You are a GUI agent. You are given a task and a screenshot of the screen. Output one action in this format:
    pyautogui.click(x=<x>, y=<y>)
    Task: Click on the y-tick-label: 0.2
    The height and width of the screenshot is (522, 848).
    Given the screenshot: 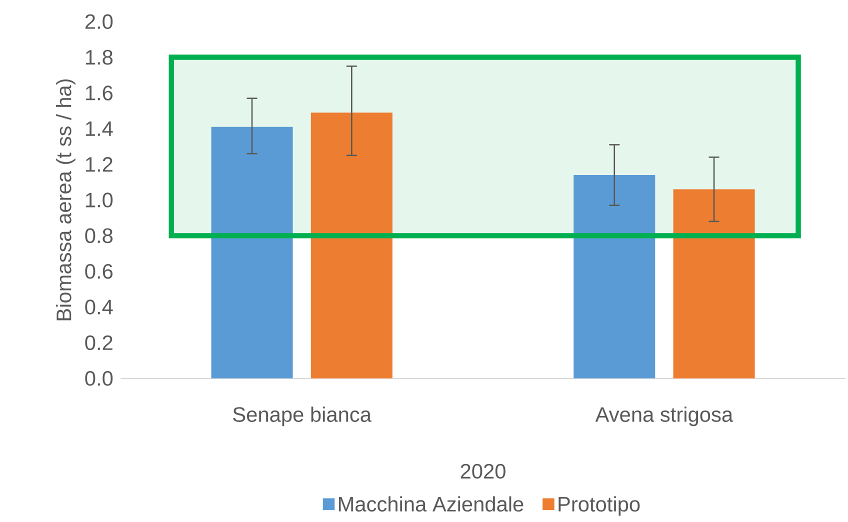 What is the action you would take?
    pyautogui.click(x=98, y=342)
    